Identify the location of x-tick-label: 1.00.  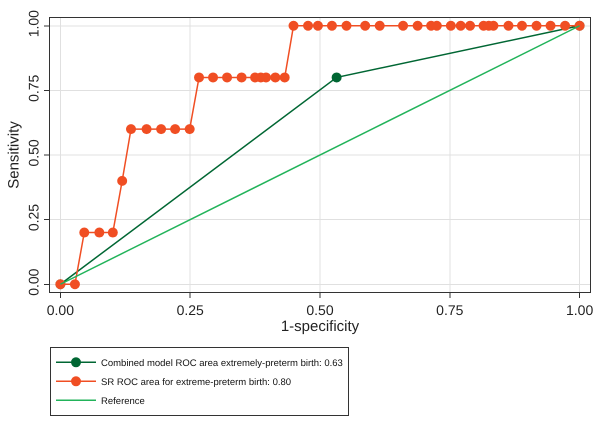
(580, 310).